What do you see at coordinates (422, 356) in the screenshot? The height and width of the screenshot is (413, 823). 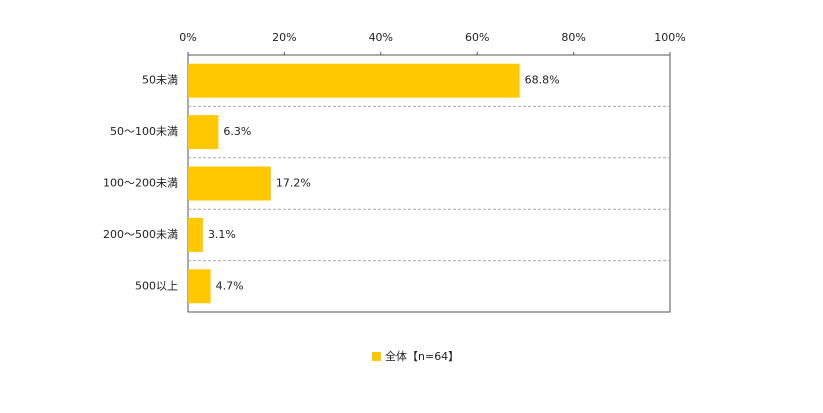 I see `legend-label: 全体【n=64】` at bounding box center [422, 356].